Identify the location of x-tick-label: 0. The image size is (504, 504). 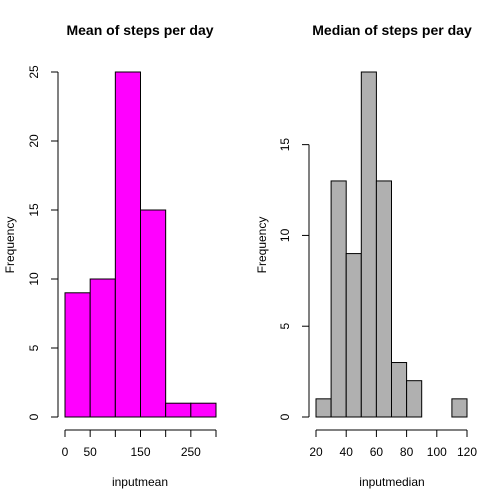
(65, 452).